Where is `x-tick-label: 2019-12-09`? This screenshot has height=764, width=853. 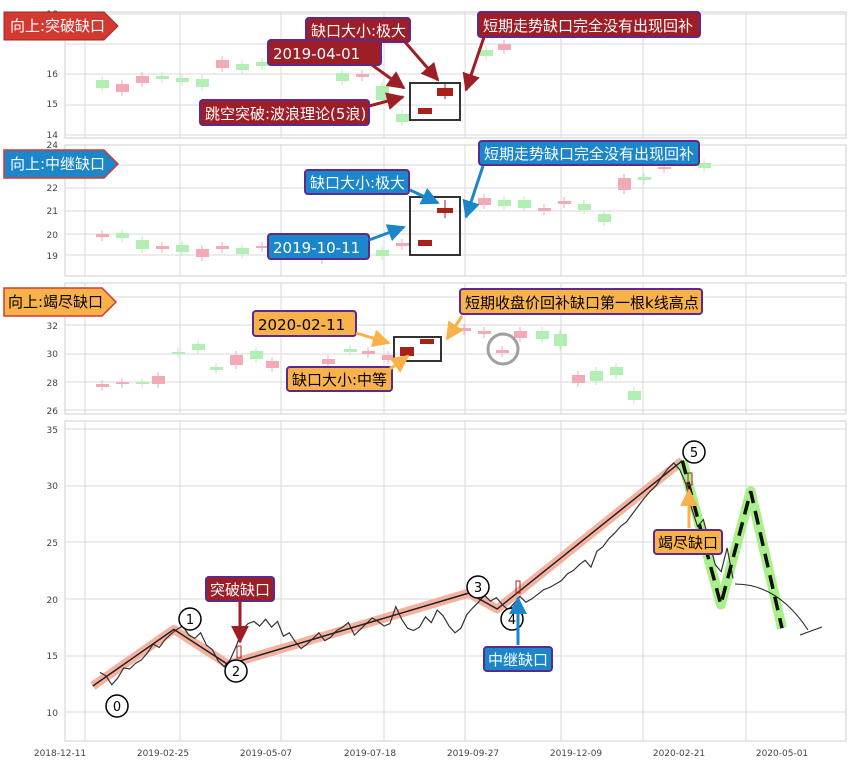
x-tick-label: 2019-12-09 is located at coordinates (576, 754).